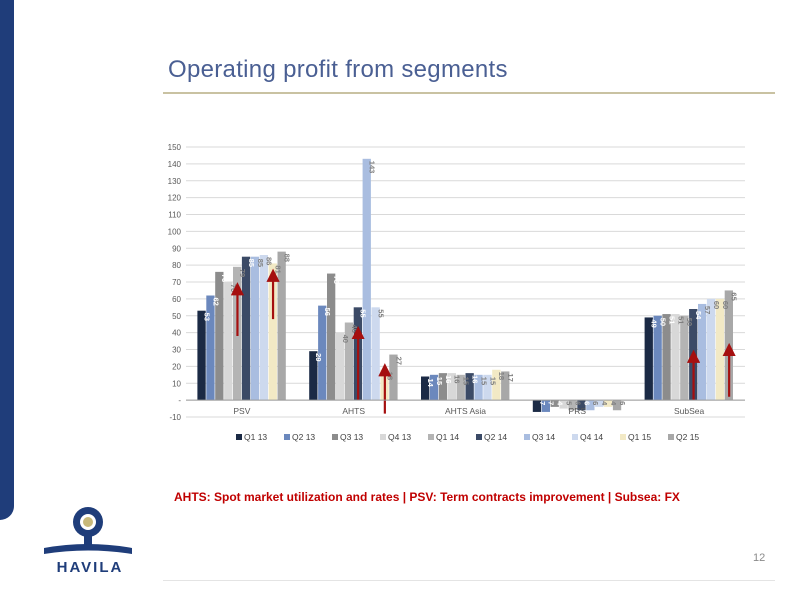  I want to click on y-tick-label: 40, so click(176, 333).